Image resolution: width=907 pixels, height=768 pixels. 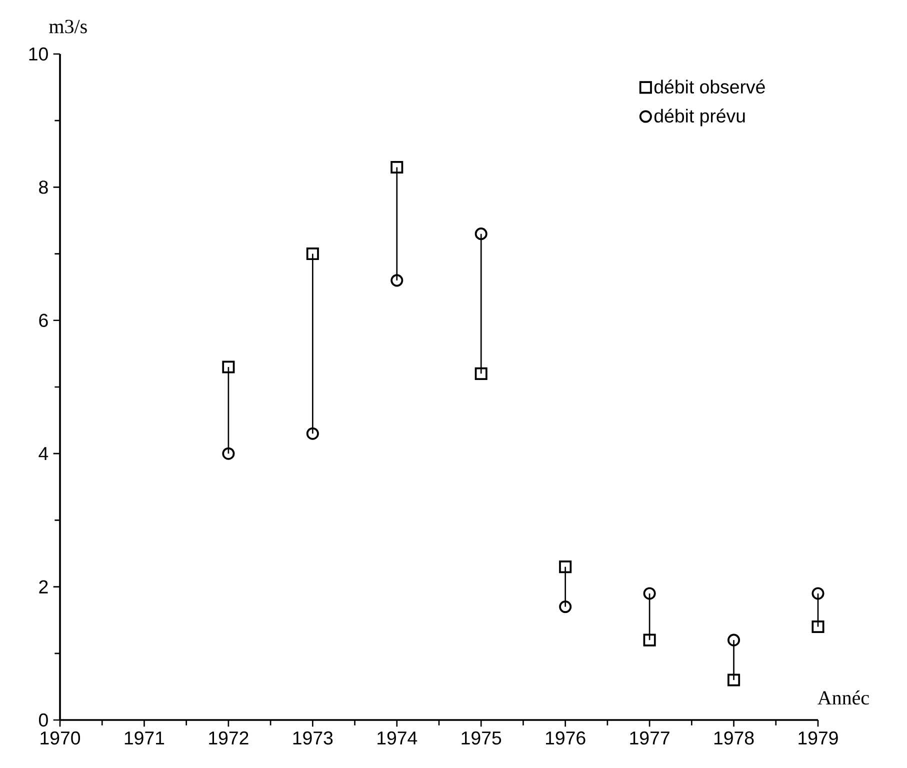 What do you see at coordinates (699, 117) in the screenshot?
I see `legend-label: débit prévu` at bounding box center [699, 117].